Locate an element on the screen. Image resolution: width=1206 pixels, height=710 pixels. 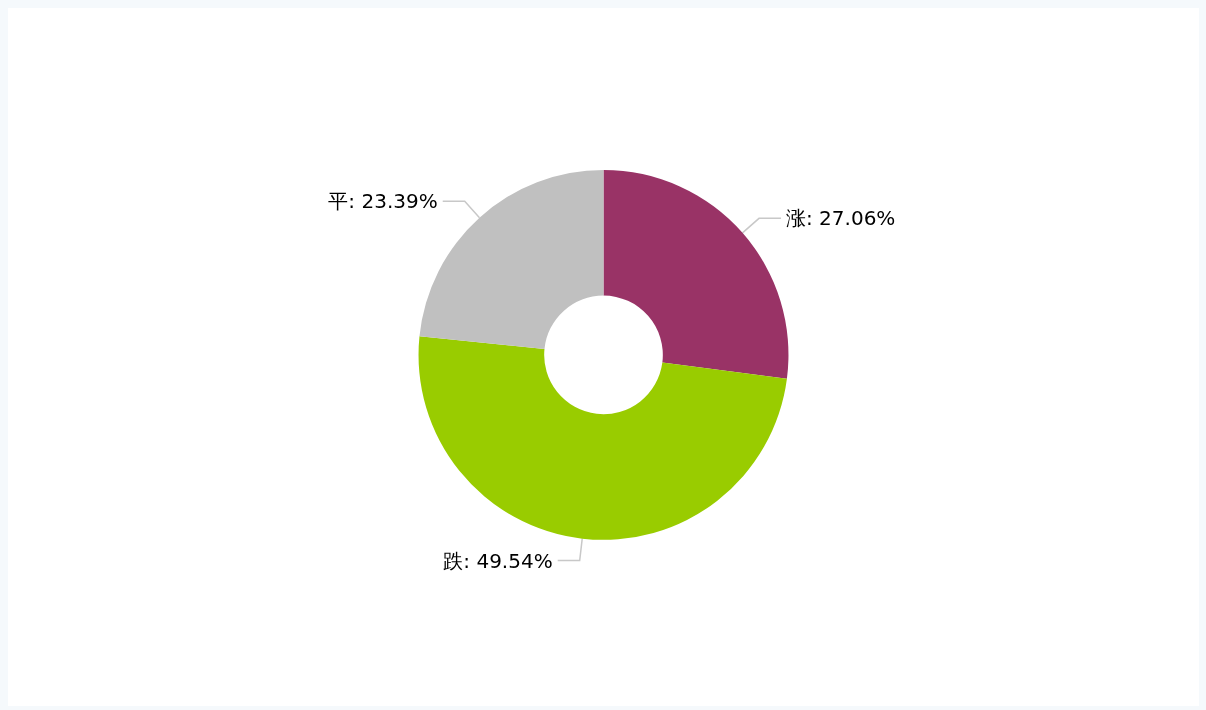
slice-label: 平: 23.39% is located at coordinates (383, 201).